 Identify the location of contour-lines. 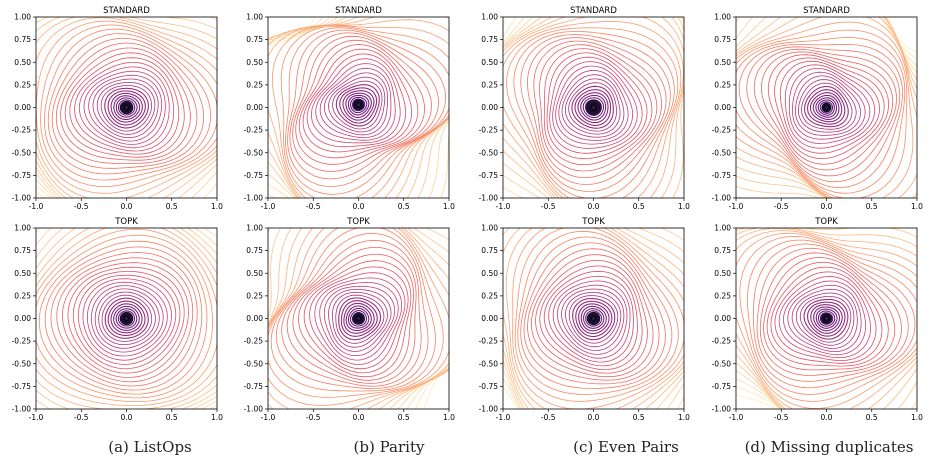
(826, 318).